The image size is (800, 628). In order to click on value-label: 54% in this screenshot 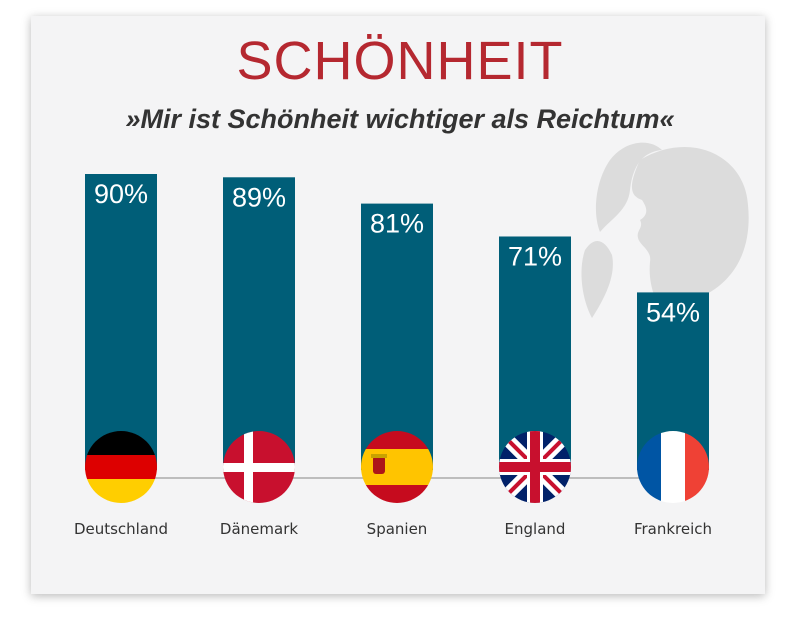, I will do `click(673, 312)`.